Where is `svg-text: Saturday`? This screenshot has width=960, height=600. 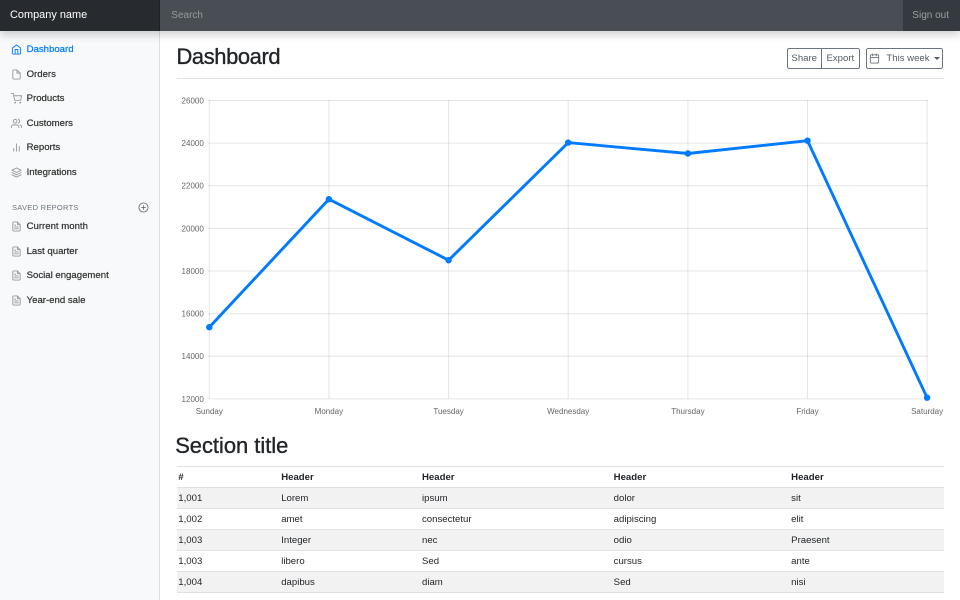
svg-text: Saturday is located at coordinates (927, 411).